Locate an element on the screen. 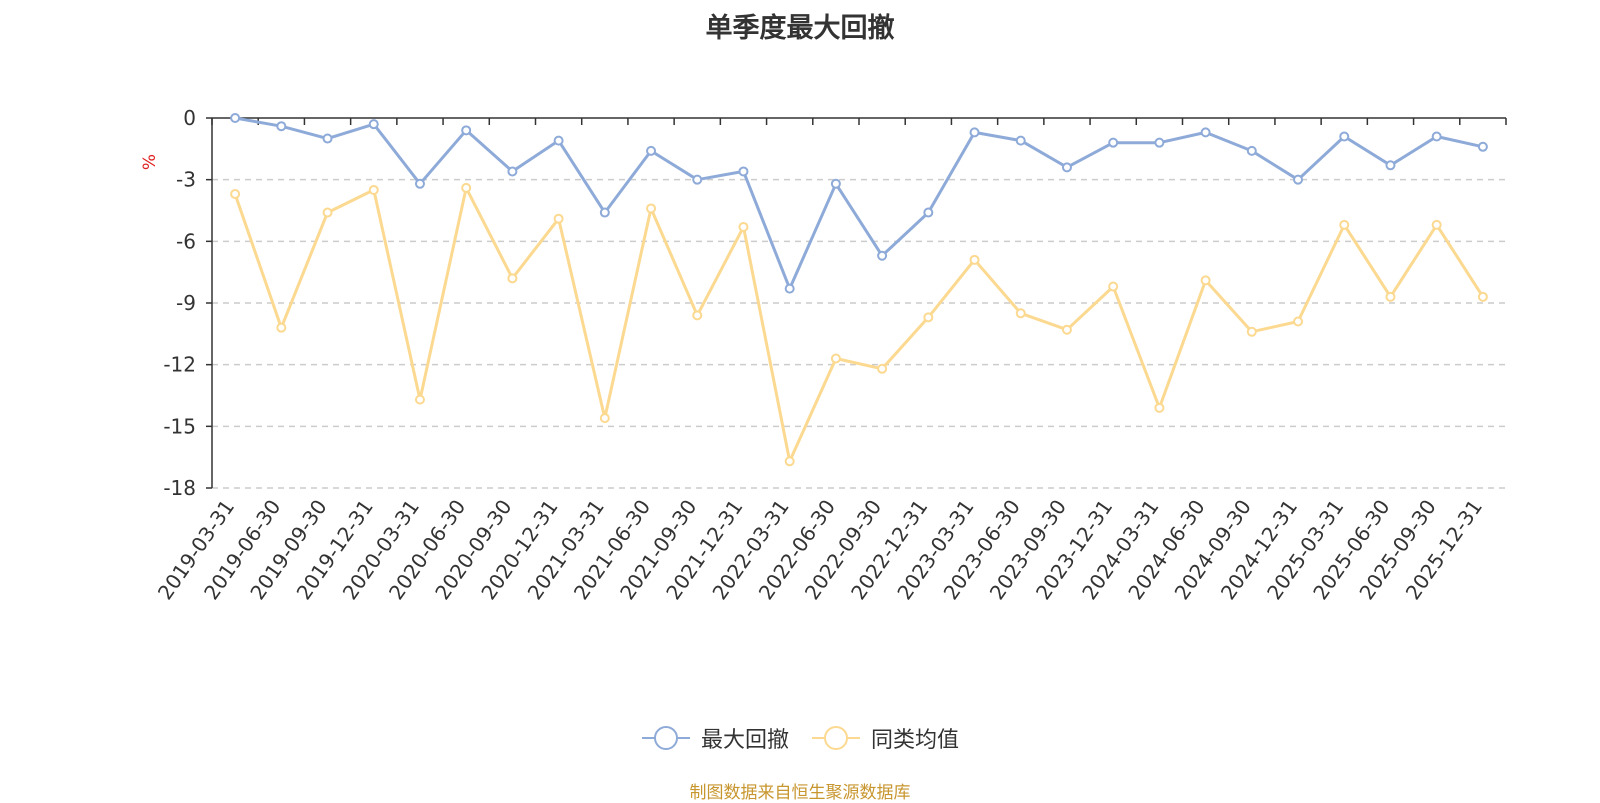  legend-item-series-0: 最大回撤 is located at coordinates (715, 738).